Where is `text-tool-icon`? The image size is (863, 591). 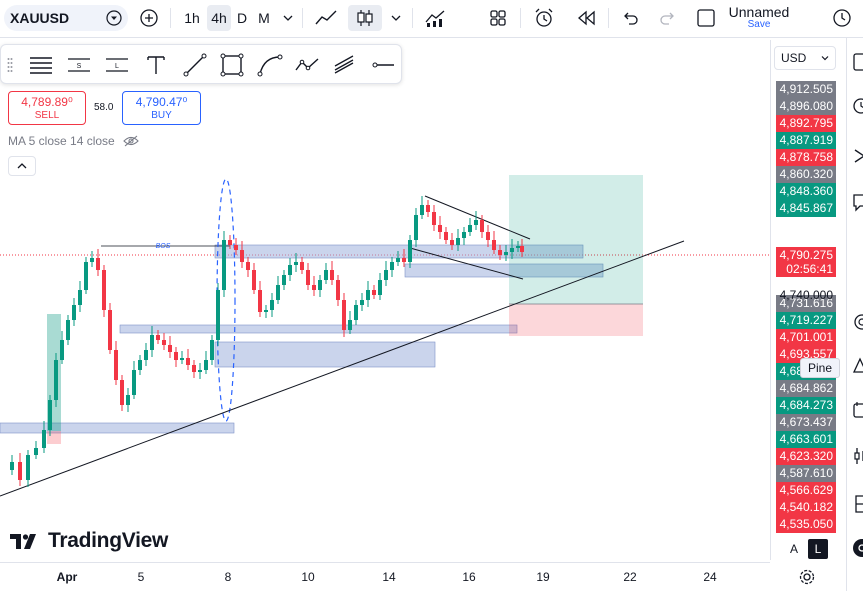 text-tool-icon is located at coordinates (156, 65).